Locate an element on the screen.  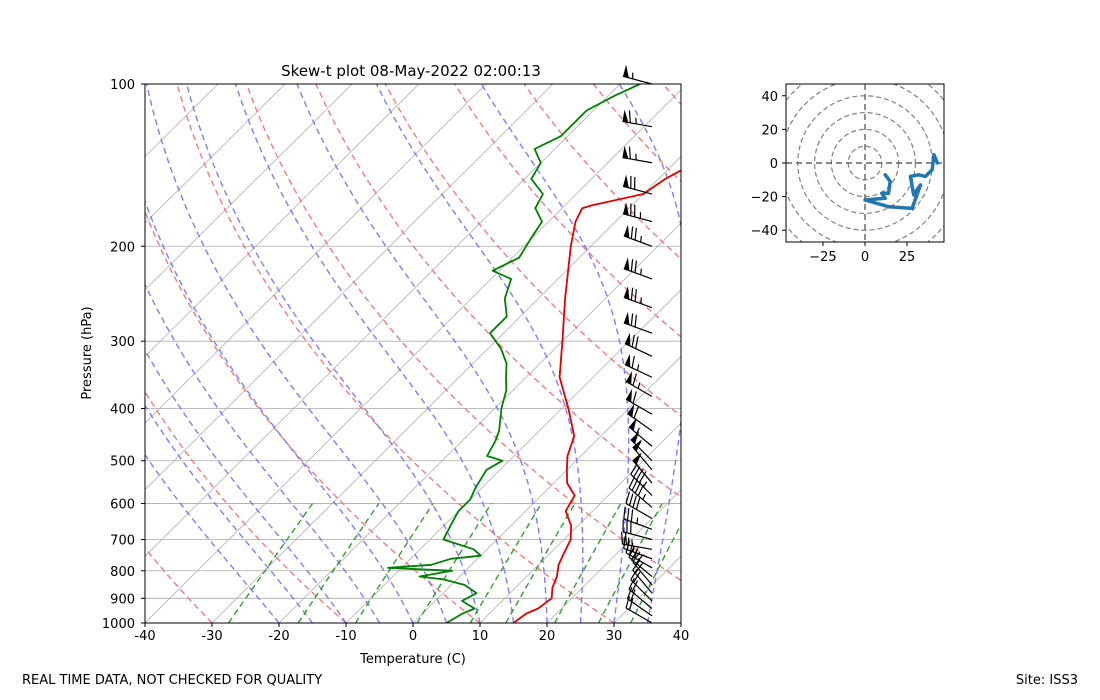
x-tick-label: 30 is located at coordinates (614, 636).